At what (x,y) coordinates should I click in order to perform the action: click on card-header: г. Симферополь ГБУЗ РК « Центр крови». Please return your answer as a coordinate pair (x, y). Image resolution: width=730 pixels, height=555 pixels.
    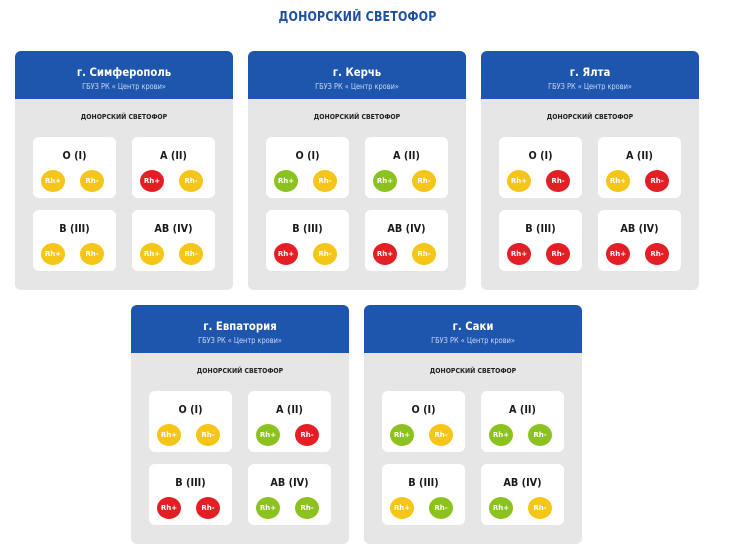
    Looking at the image, I should click on (124, 75).